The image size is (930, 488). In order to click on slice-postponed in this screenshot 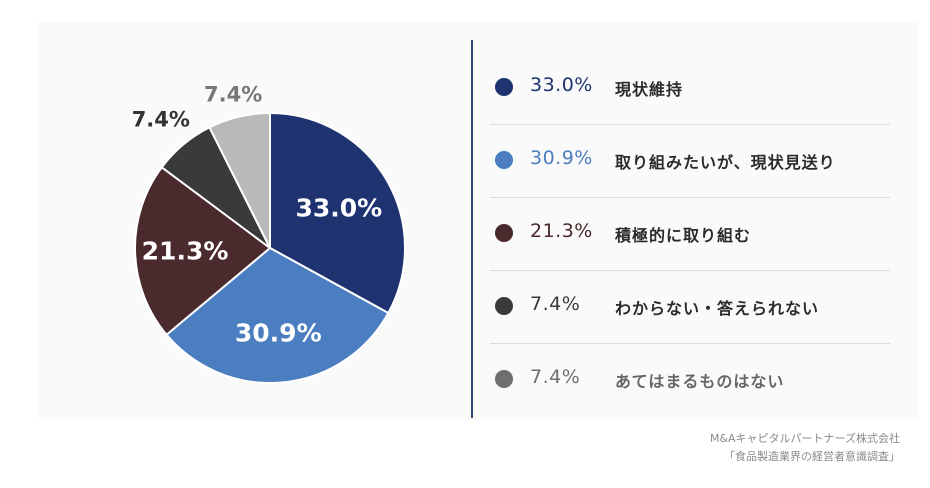, I will do `click(277, 315)`.